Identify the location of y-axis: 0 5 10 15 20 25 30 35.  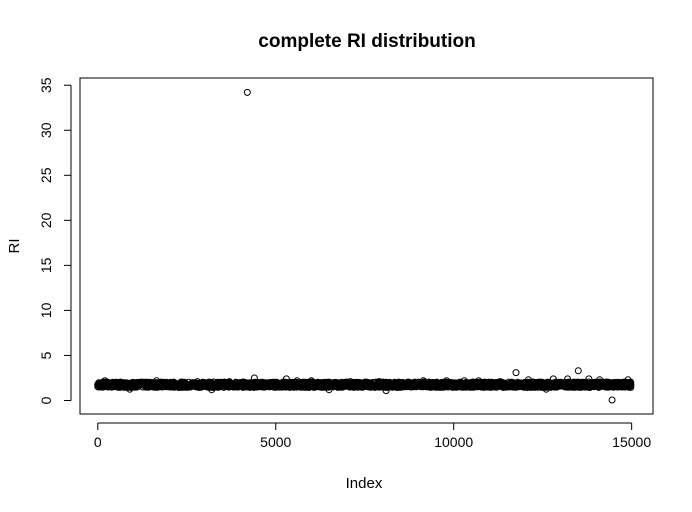
(55, 240).